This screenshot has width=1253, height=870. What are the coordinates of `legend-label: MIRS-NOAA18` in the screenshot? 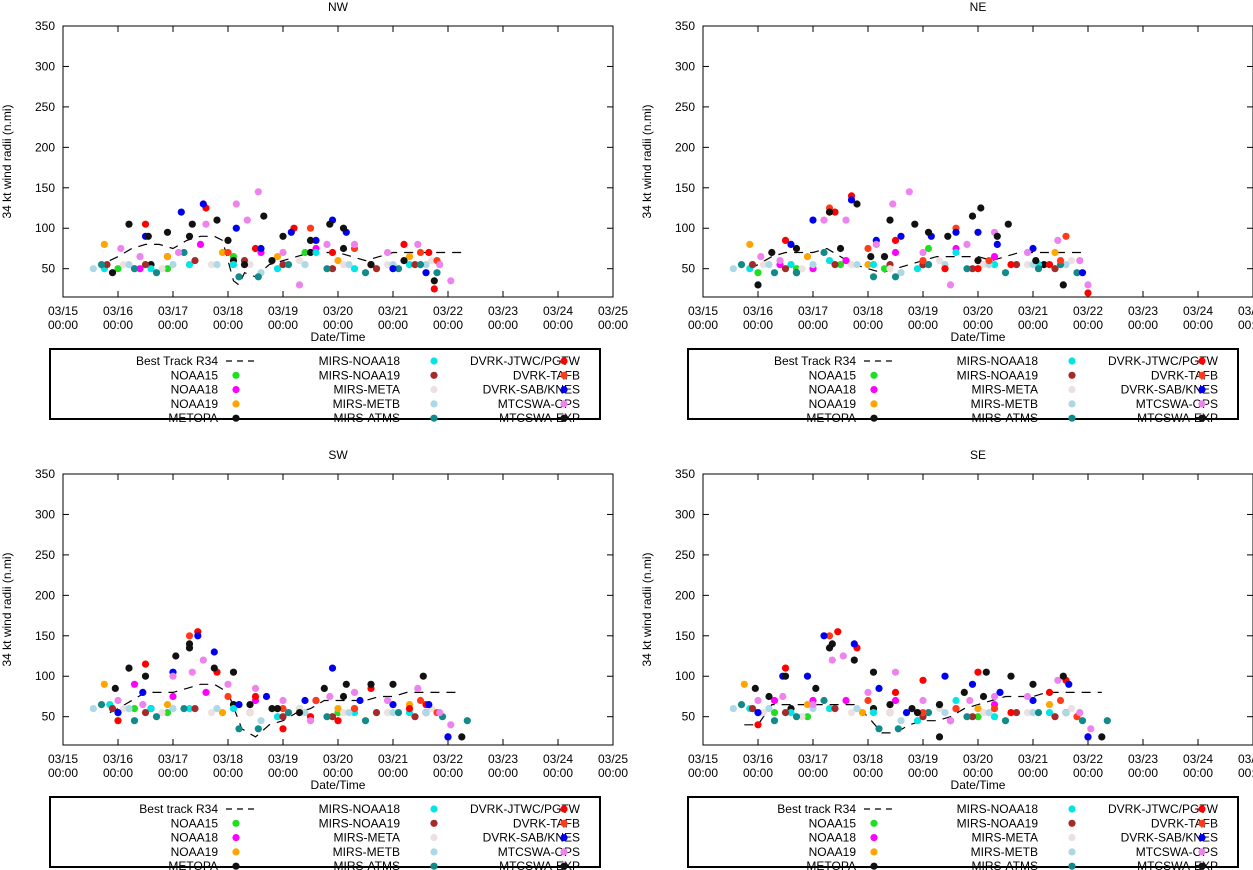 It's located at (998, 809).